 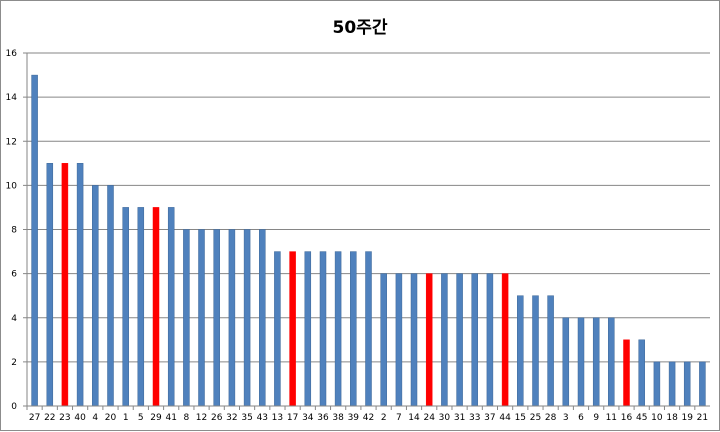 I want to click on chart-title: 50주간, so click(x=360, y=28).